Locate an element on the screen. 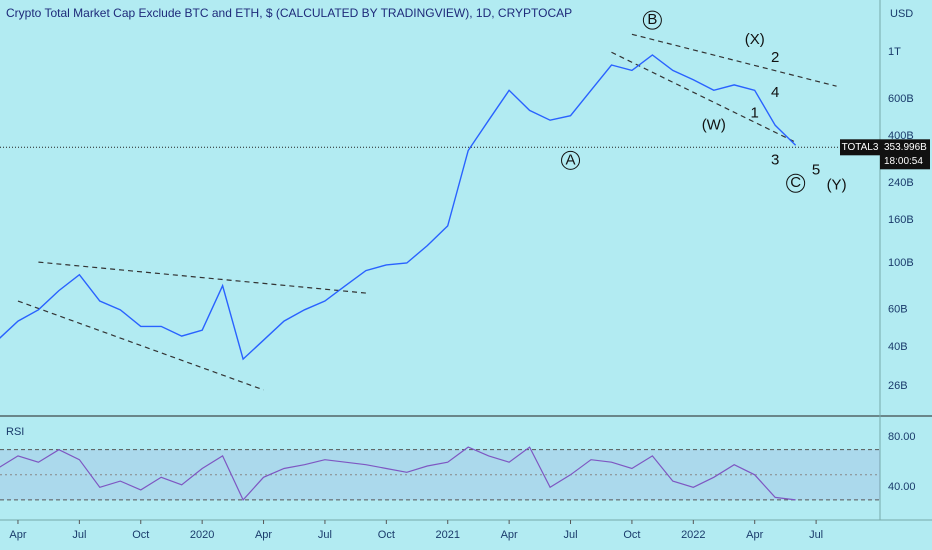 The width and height of the screenshot is (932, 550). annotation: (Y) is located at coordinates (837, 185).